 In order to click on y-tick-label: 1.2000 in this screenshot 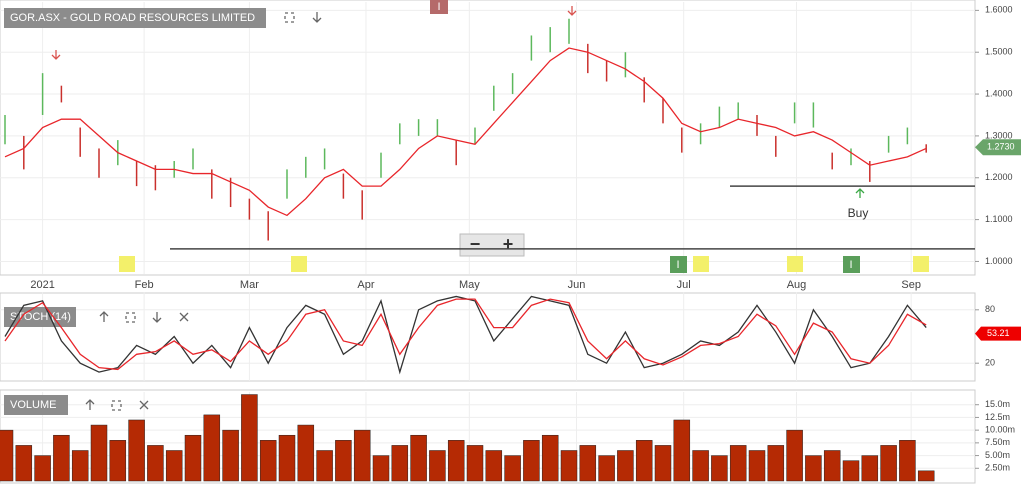, I will do `click(999, 177)`.